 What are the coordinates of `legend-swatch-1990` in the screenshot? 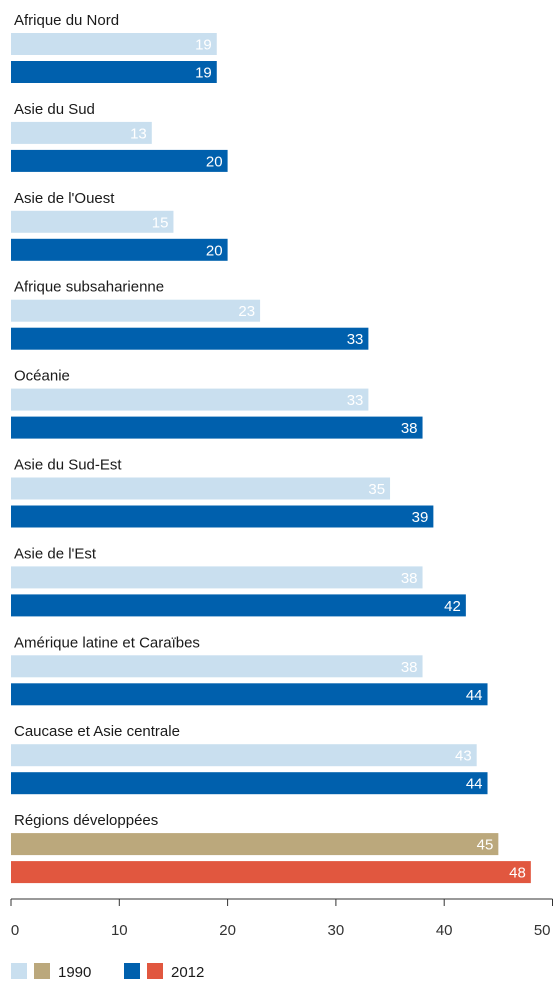 It's located at (19, 971).